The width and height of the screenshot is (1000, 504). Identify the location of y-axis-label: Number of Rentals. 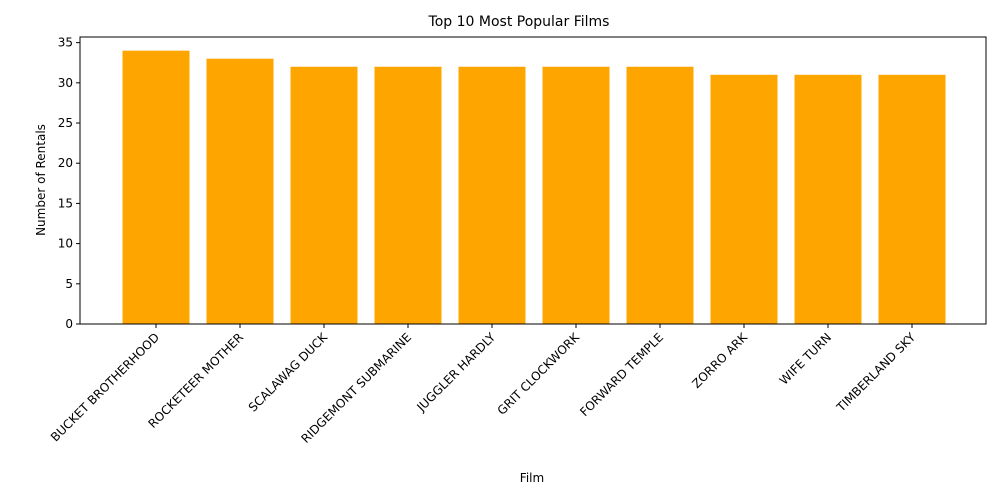
(41, 180).